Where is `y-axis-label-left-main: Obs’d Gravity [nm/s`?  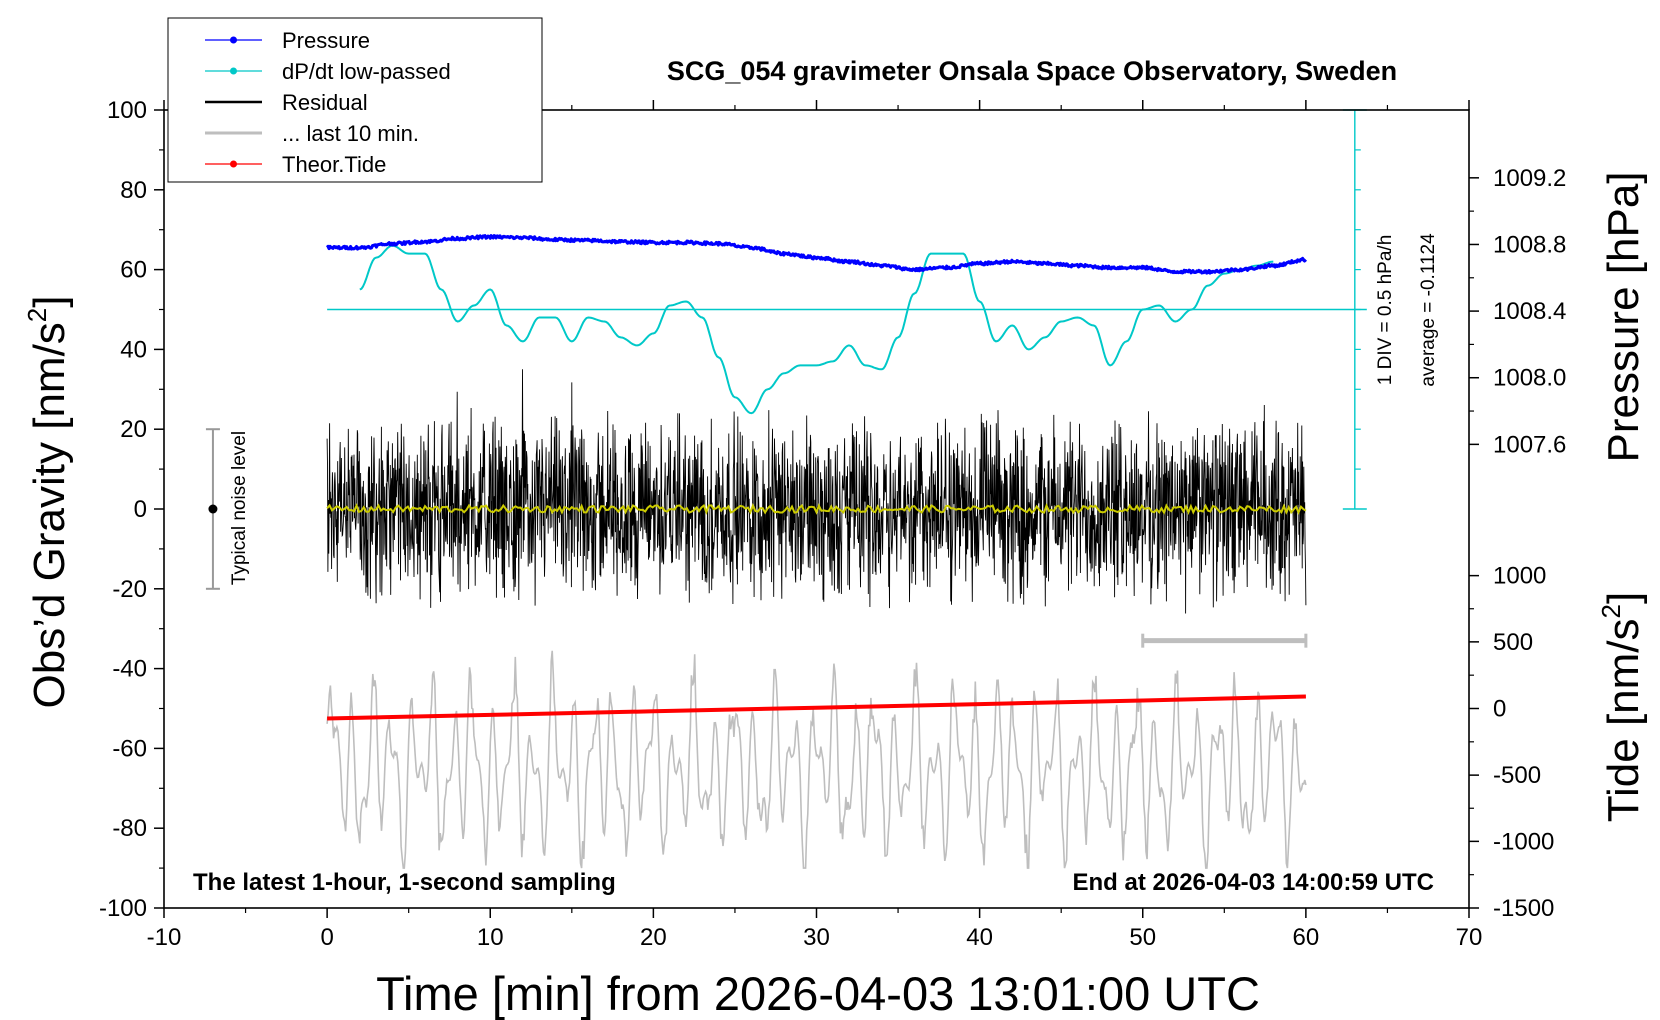 y-axis-label-left-main: Obs’d Gravity [nm/s is located at coordinates (49, 515).